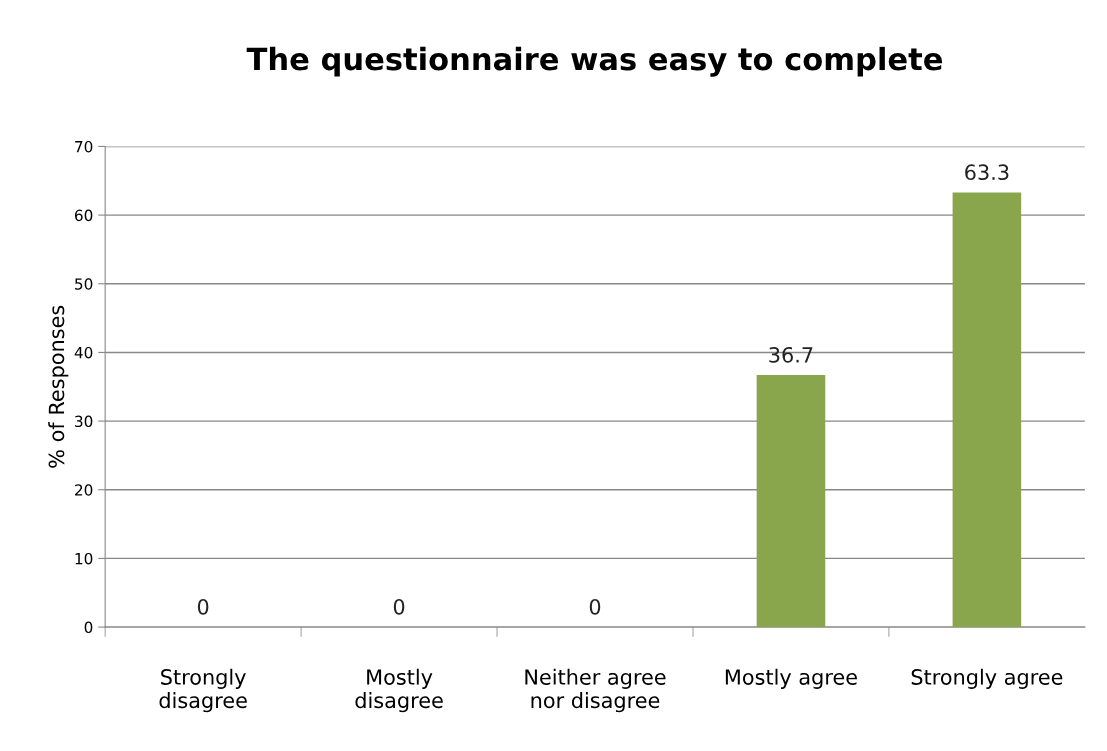 This screenshot has width=1107, height=751. Describe the element at coordinates (84, 146) in the screenshot. I see `y-tick-label: 70` at that location.